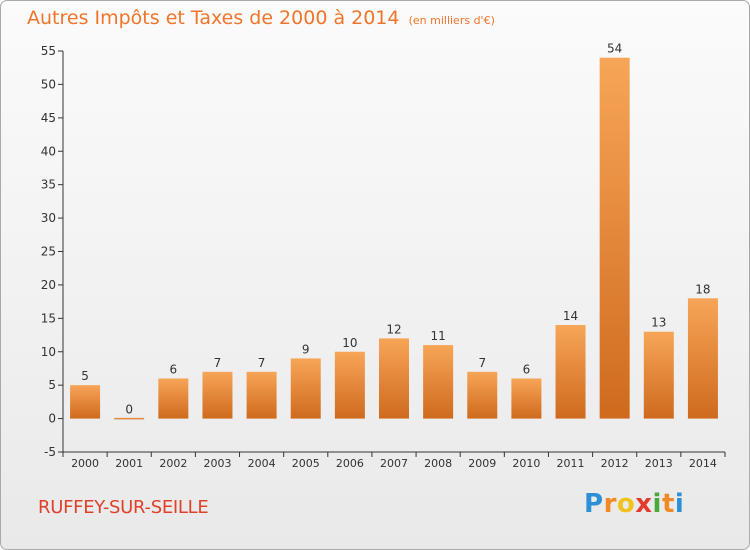 The image size is (750, 550). Describe the element at coordinates (173, 463) in the screenshot. I see `x-tick-label: 2002` at that location.